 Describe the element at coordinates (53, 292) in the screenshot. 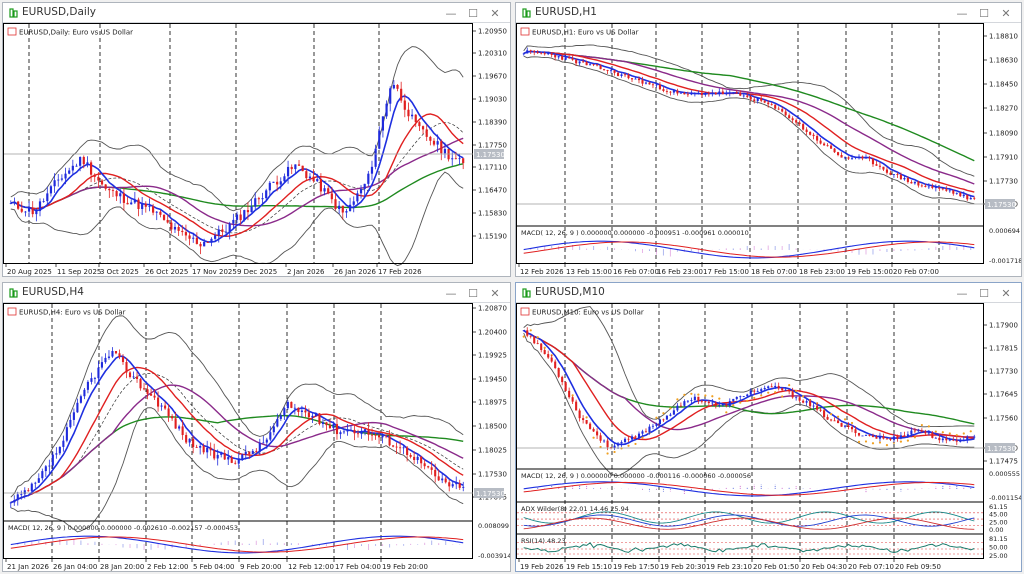

I see `window-title: EURUSD,H4` at that location.